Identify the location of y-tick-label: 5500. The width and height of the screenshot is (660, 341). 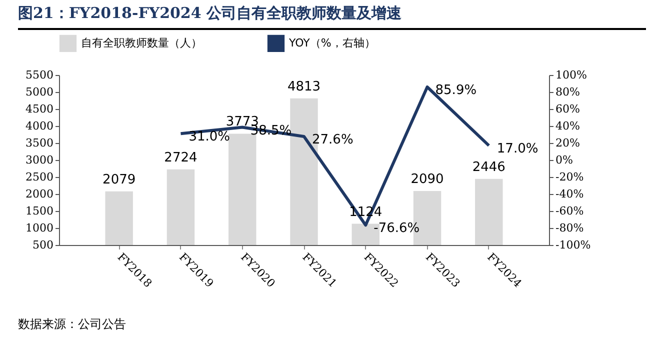
(40, 75).